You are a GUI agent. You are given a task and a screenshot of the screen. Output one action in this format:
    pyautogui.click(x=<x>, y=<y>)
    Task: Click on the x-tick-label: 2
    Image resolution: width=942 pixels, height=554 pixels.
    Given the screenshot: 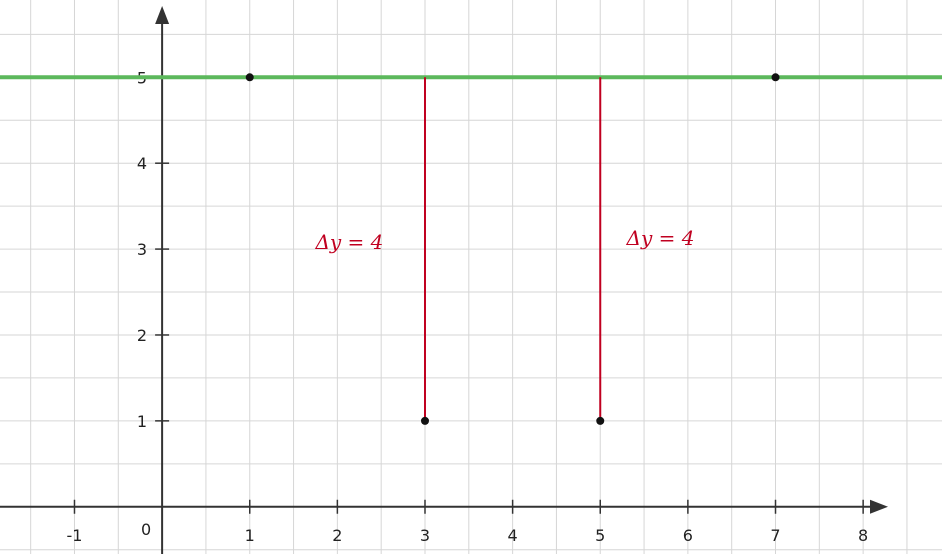 What is the action you would take?
    pyautogui.click(x=337, y=535)
    